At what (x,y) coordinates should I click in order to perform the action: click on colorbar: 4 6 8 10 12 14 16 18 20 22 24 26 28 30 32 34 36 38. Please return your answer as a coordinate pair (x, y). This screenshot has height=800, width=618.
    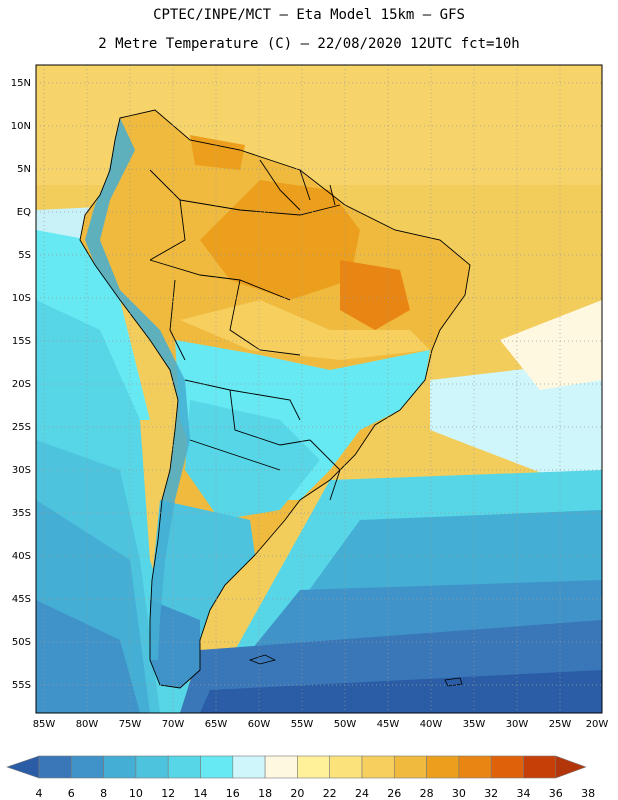
    Looking at the image, I should click on (300, 777).